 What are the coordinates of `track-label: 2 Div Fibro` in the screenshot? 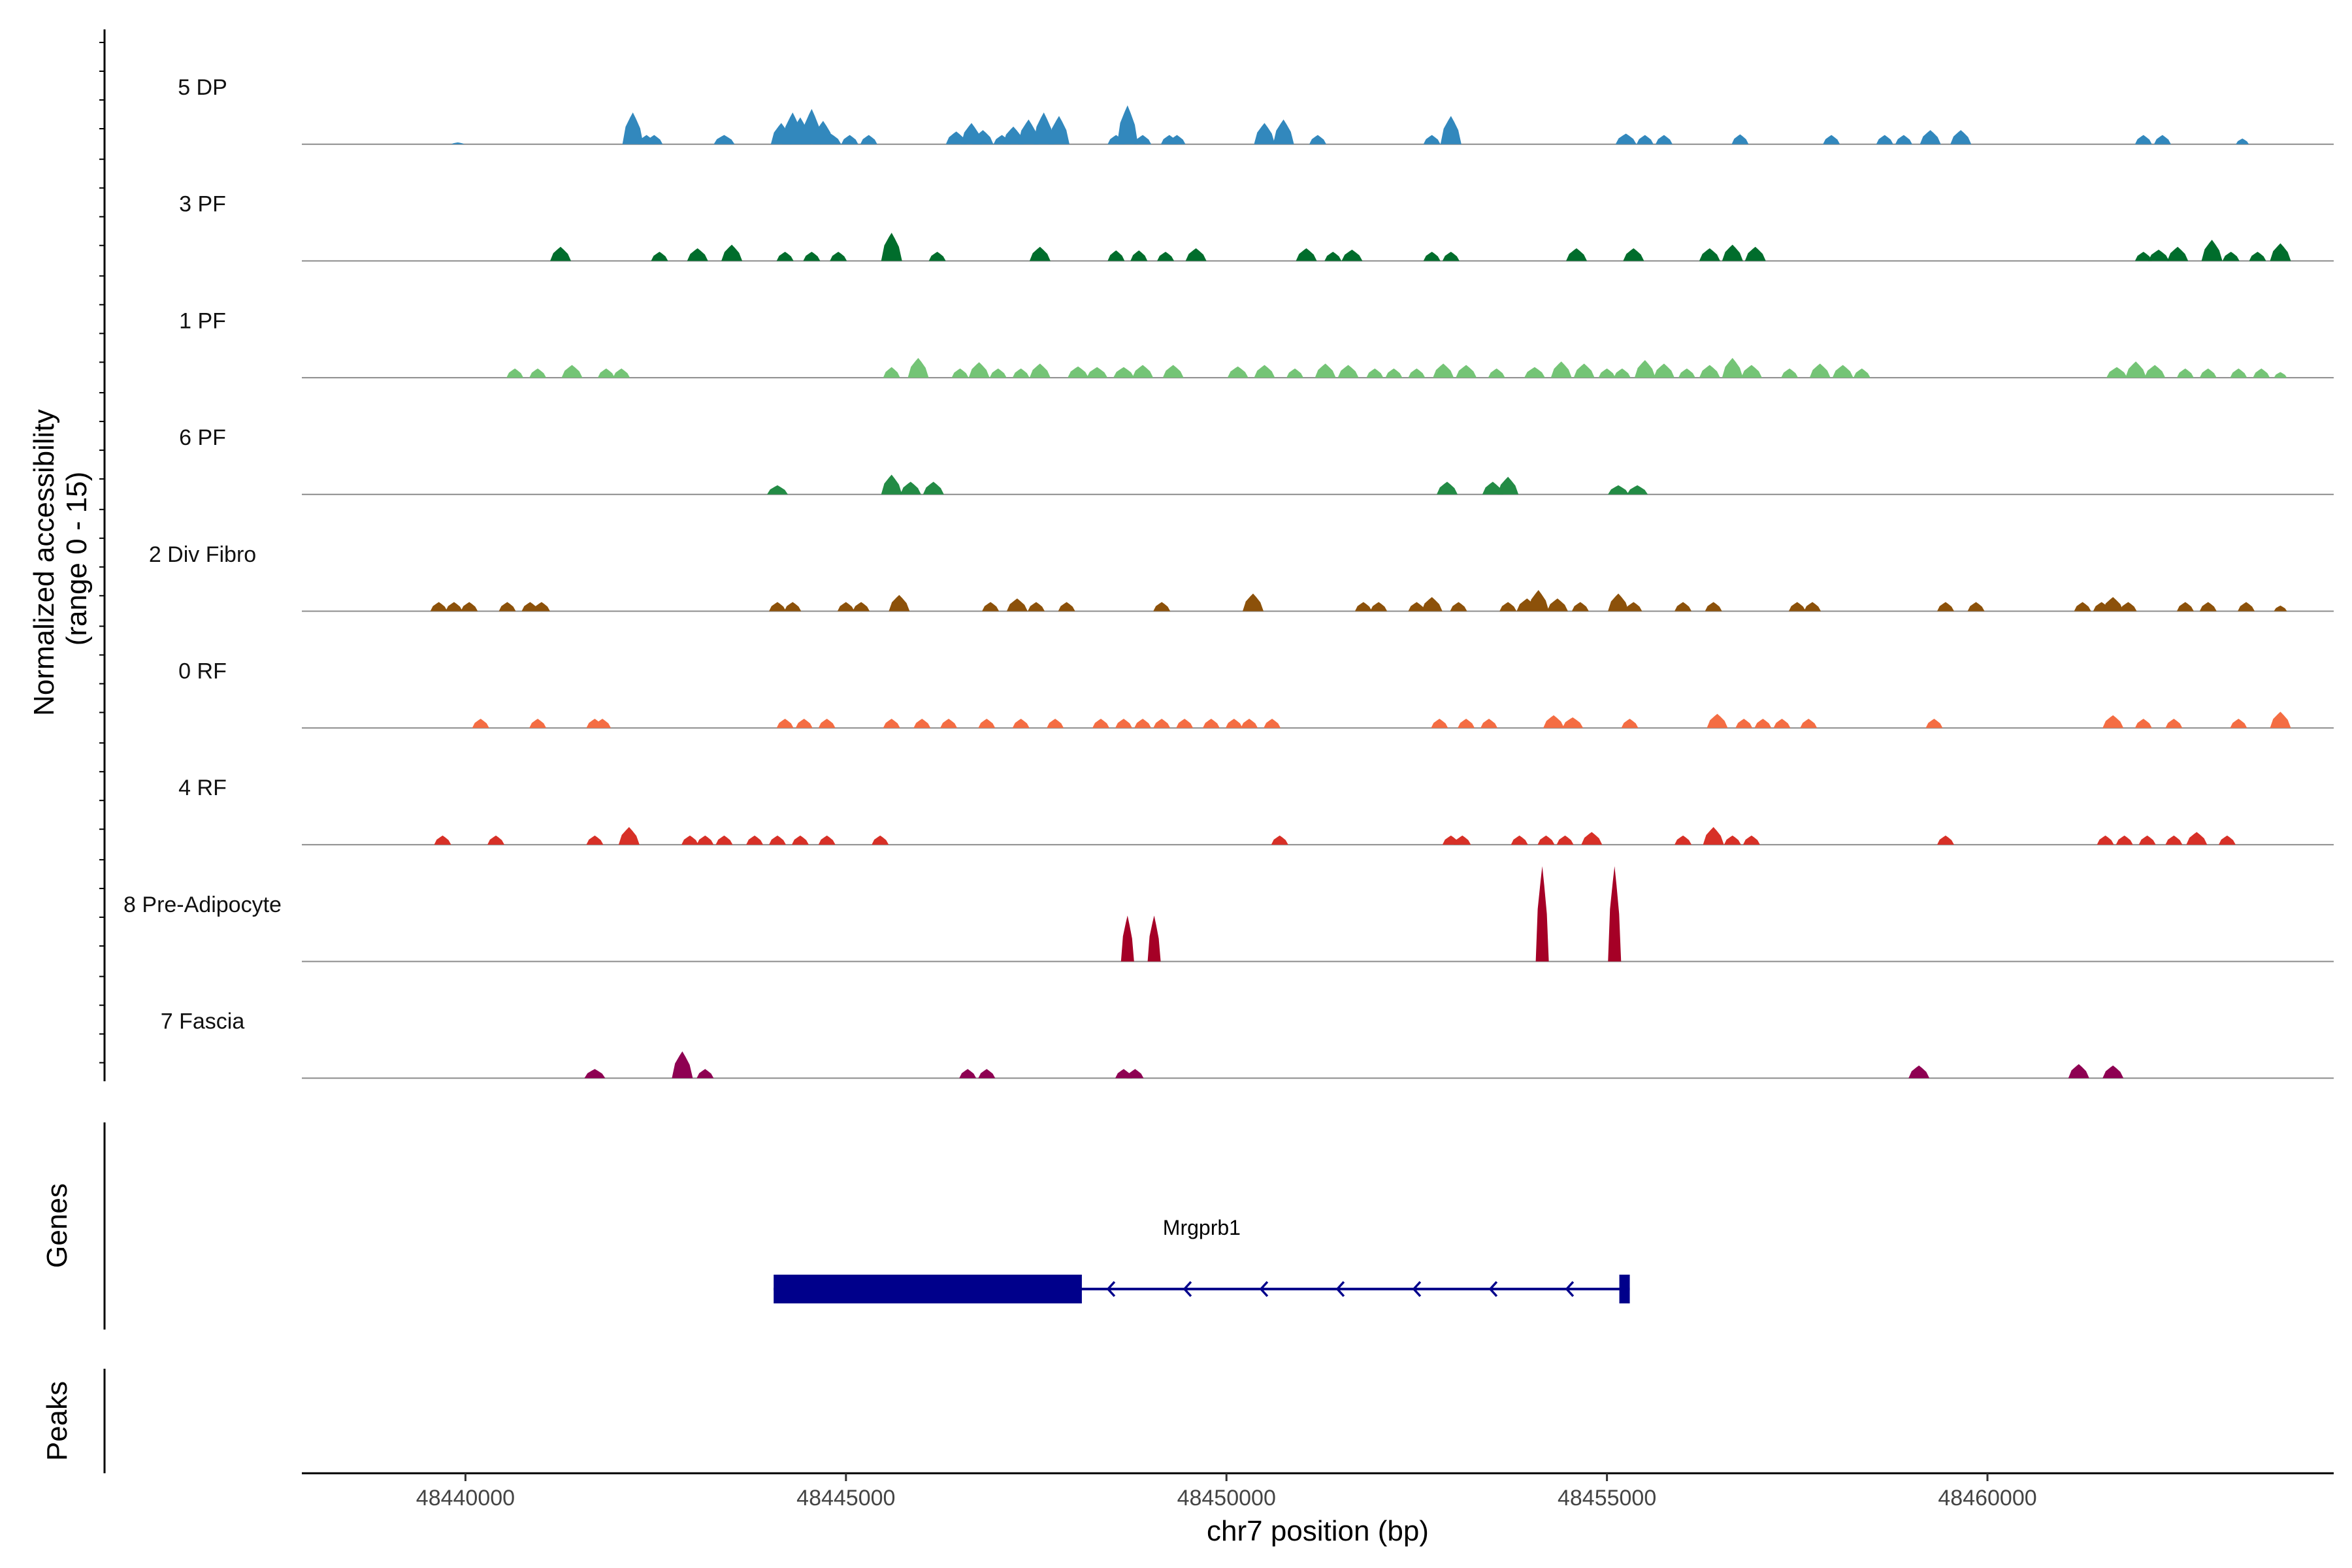 It's located at (202, 554).